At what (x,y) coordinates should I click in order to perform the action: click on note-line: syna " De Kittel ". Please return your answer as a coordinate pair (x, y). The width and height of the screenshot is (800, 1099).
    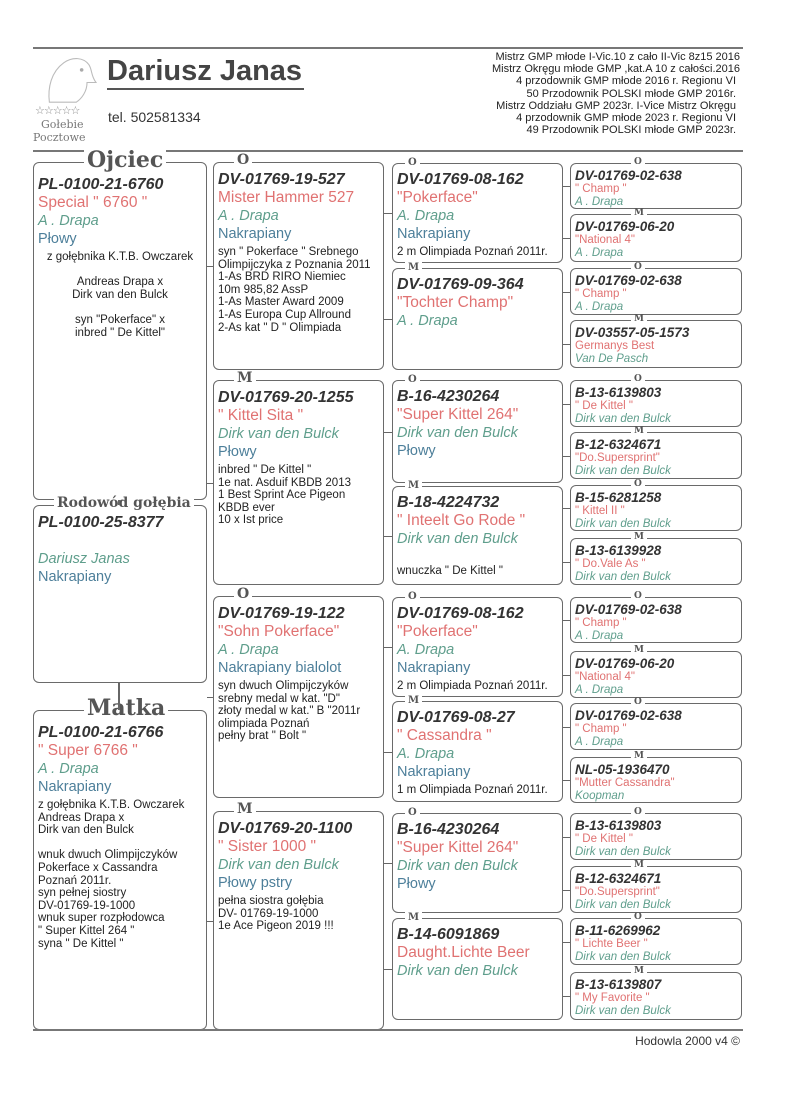
    Looking at the image, I should click on (81, 943).